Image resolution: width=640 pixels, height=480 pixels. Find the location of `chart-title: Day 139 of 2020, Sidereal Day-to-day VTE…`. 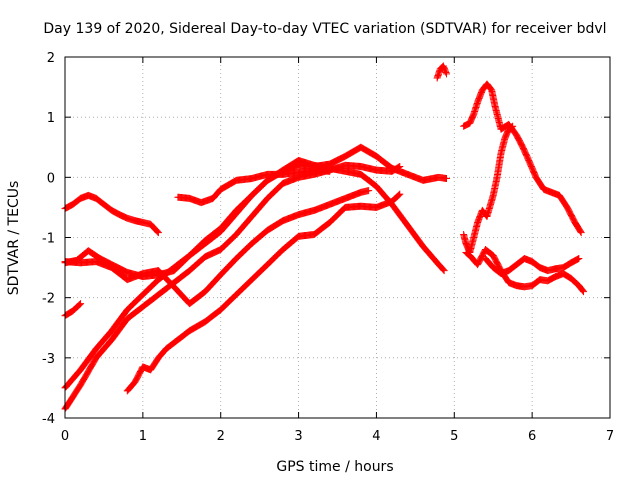

chart-title: Day 139 of 2020, Sidereal Day-to-day VTE… is located at coordinates (324, 29).